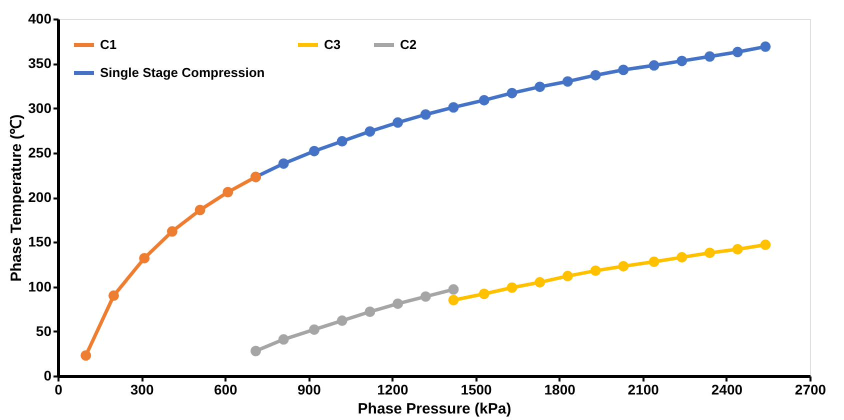  Describe the element at coordinates (435, 409) in the screenshot. I see `x-axis-title: Phase Pressure (kPa)` at that location.